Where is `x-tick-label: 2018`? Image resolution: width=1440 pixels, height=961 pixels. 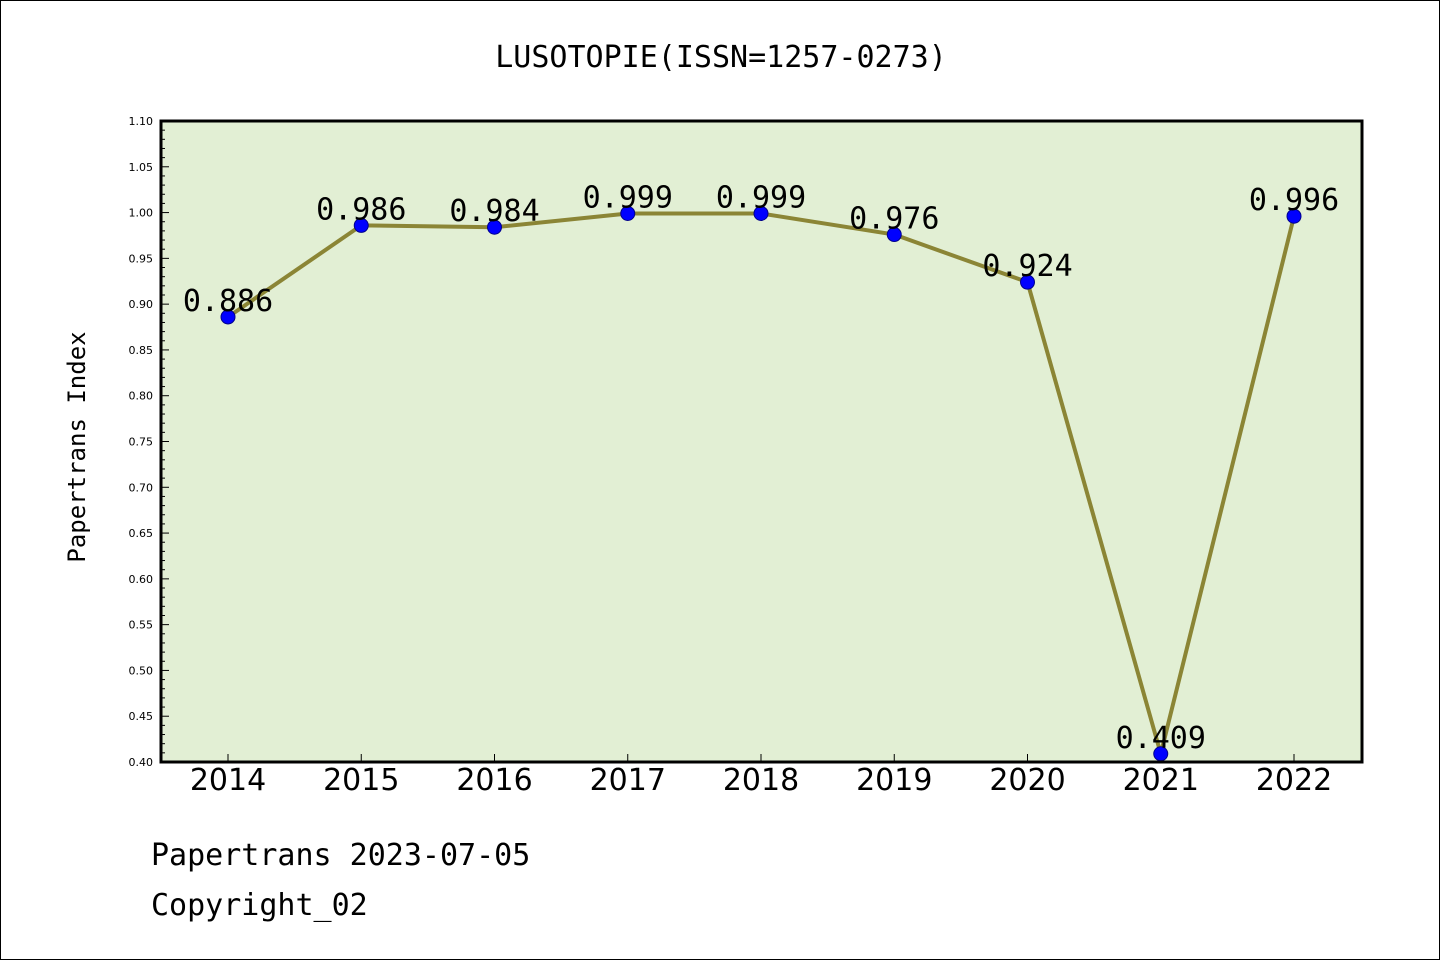 x-tick-label: 2018 is located at coordinates (761, 780).